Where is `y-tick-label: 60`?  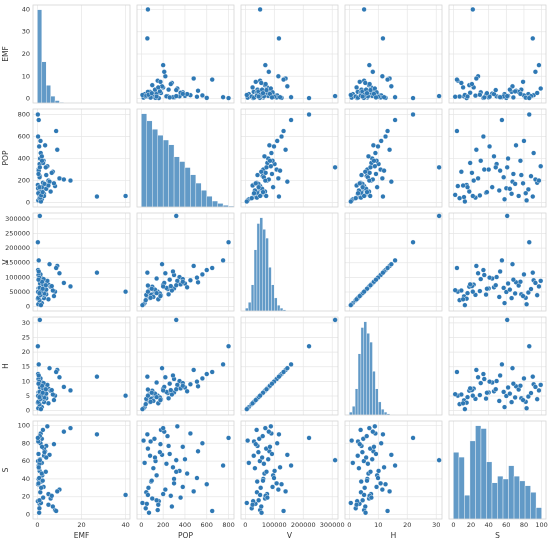 y-tick-label: 60 is located at coordinates (26, 461).